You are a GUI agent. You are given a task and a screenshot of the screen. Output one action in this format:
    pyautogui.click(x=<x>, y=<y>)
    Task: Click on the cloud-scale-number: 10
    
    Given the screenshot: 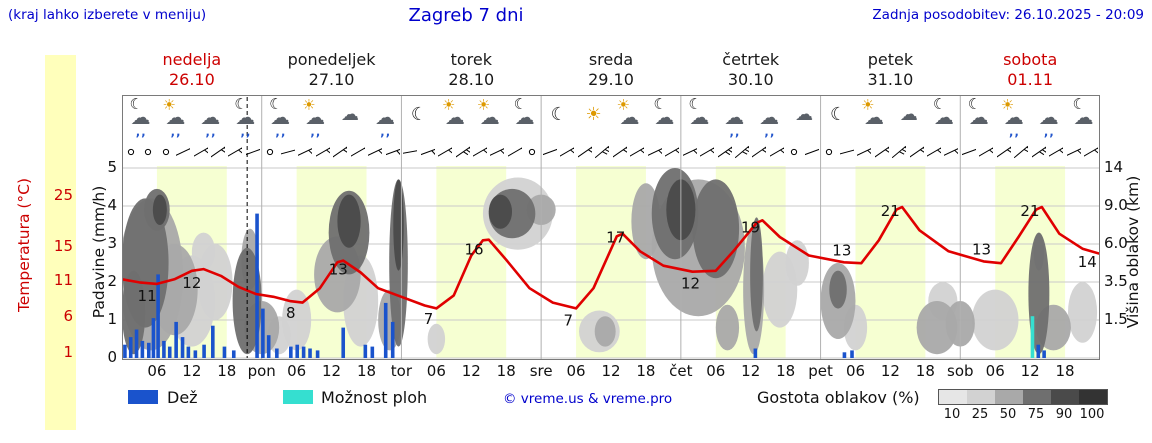 What is the action you would take?
    pyautogui.click(x=952, y=414)
    